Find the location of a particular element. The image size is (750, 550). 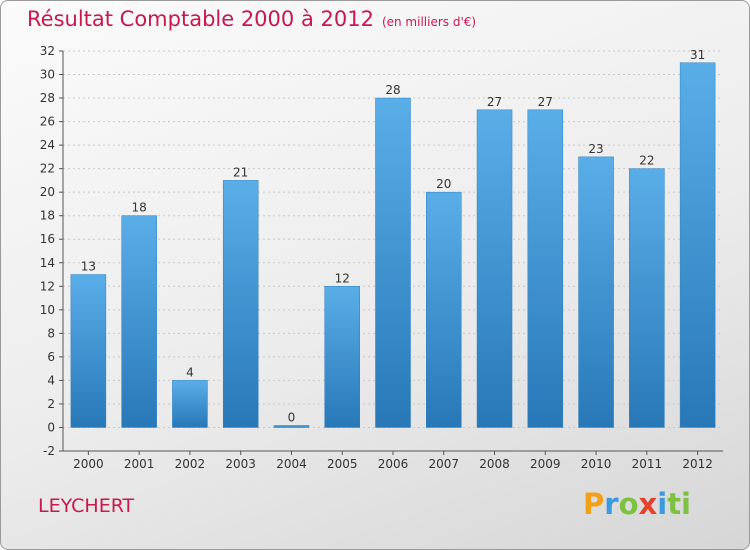

x-tick-label: 2007 is located at coordinates (443, 464).